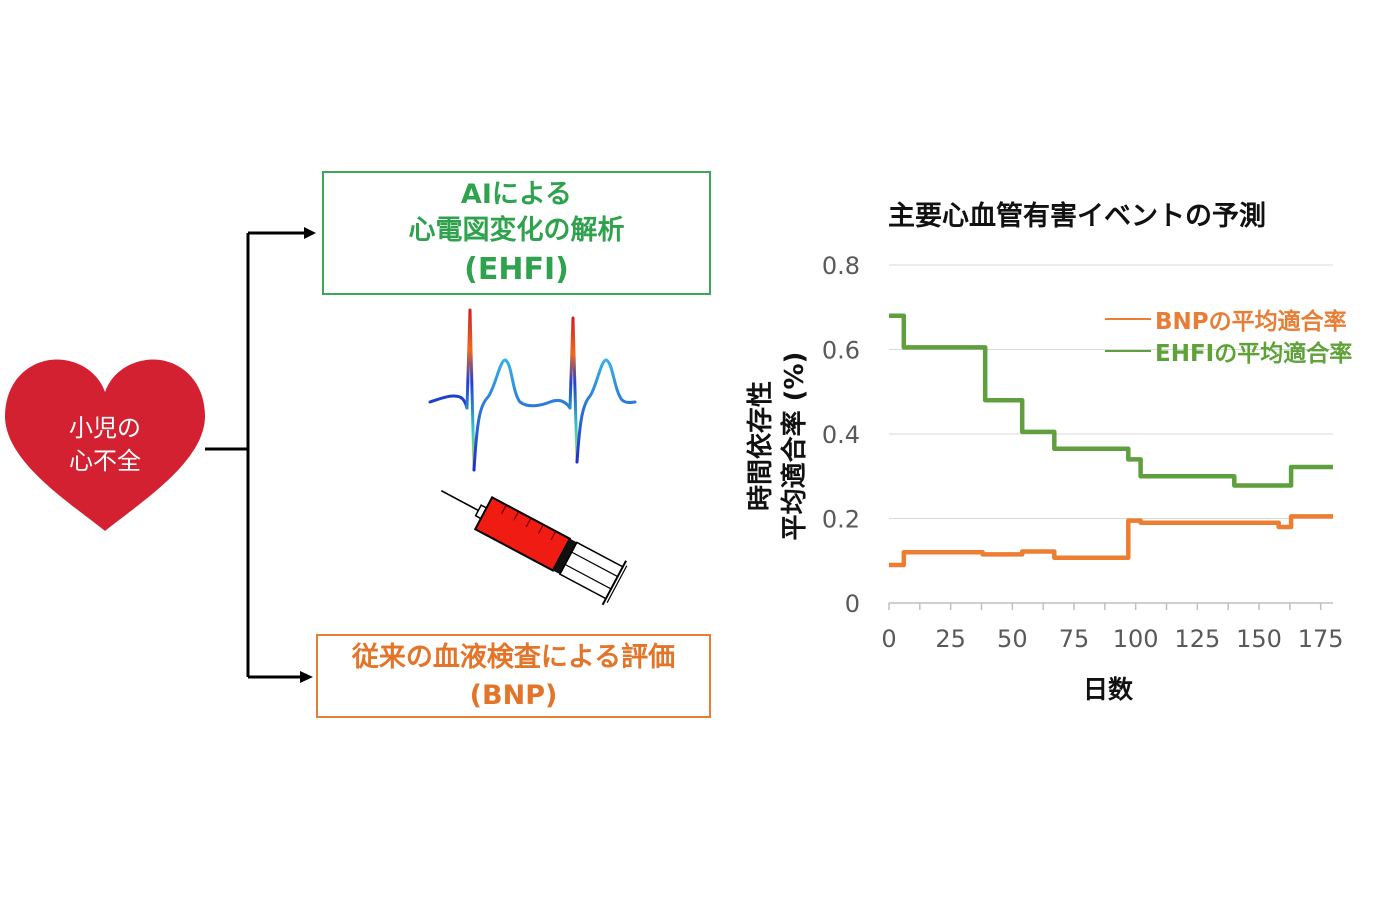 The height and width of the screenshot is (900, 1380). What do you see at coordinates (1108, 689) in the screenshot?
I see `x-axis-title: 日数` at bounding box center [1108, 689].